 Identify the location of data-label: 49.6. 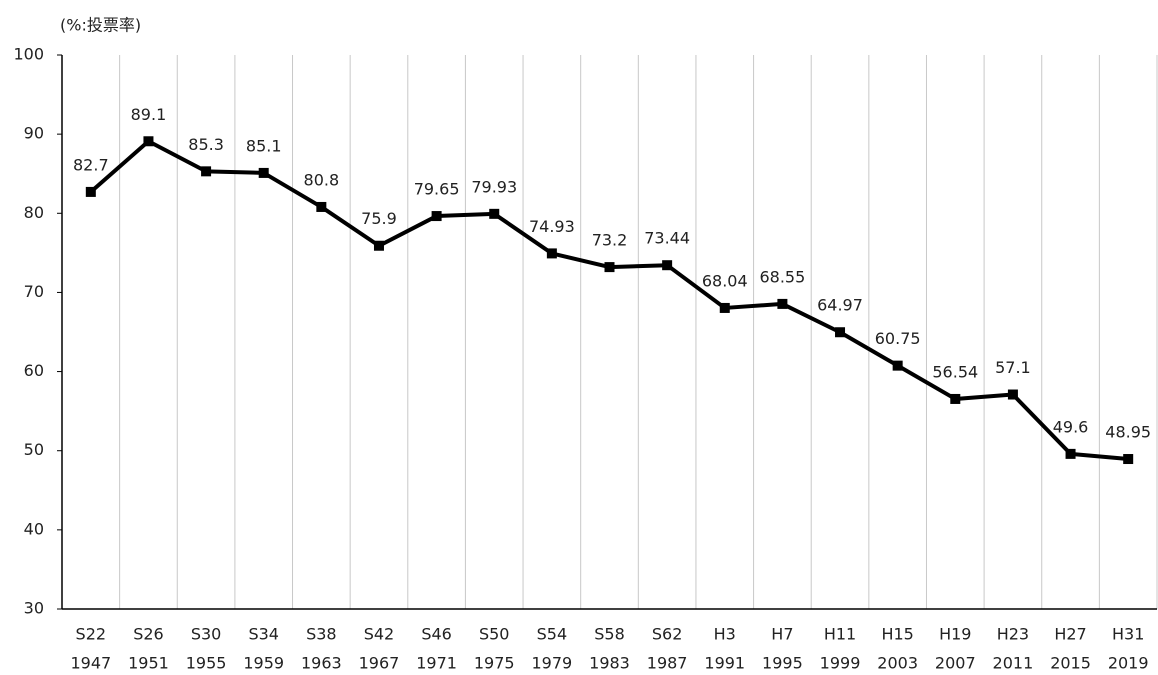
(1071, 426).